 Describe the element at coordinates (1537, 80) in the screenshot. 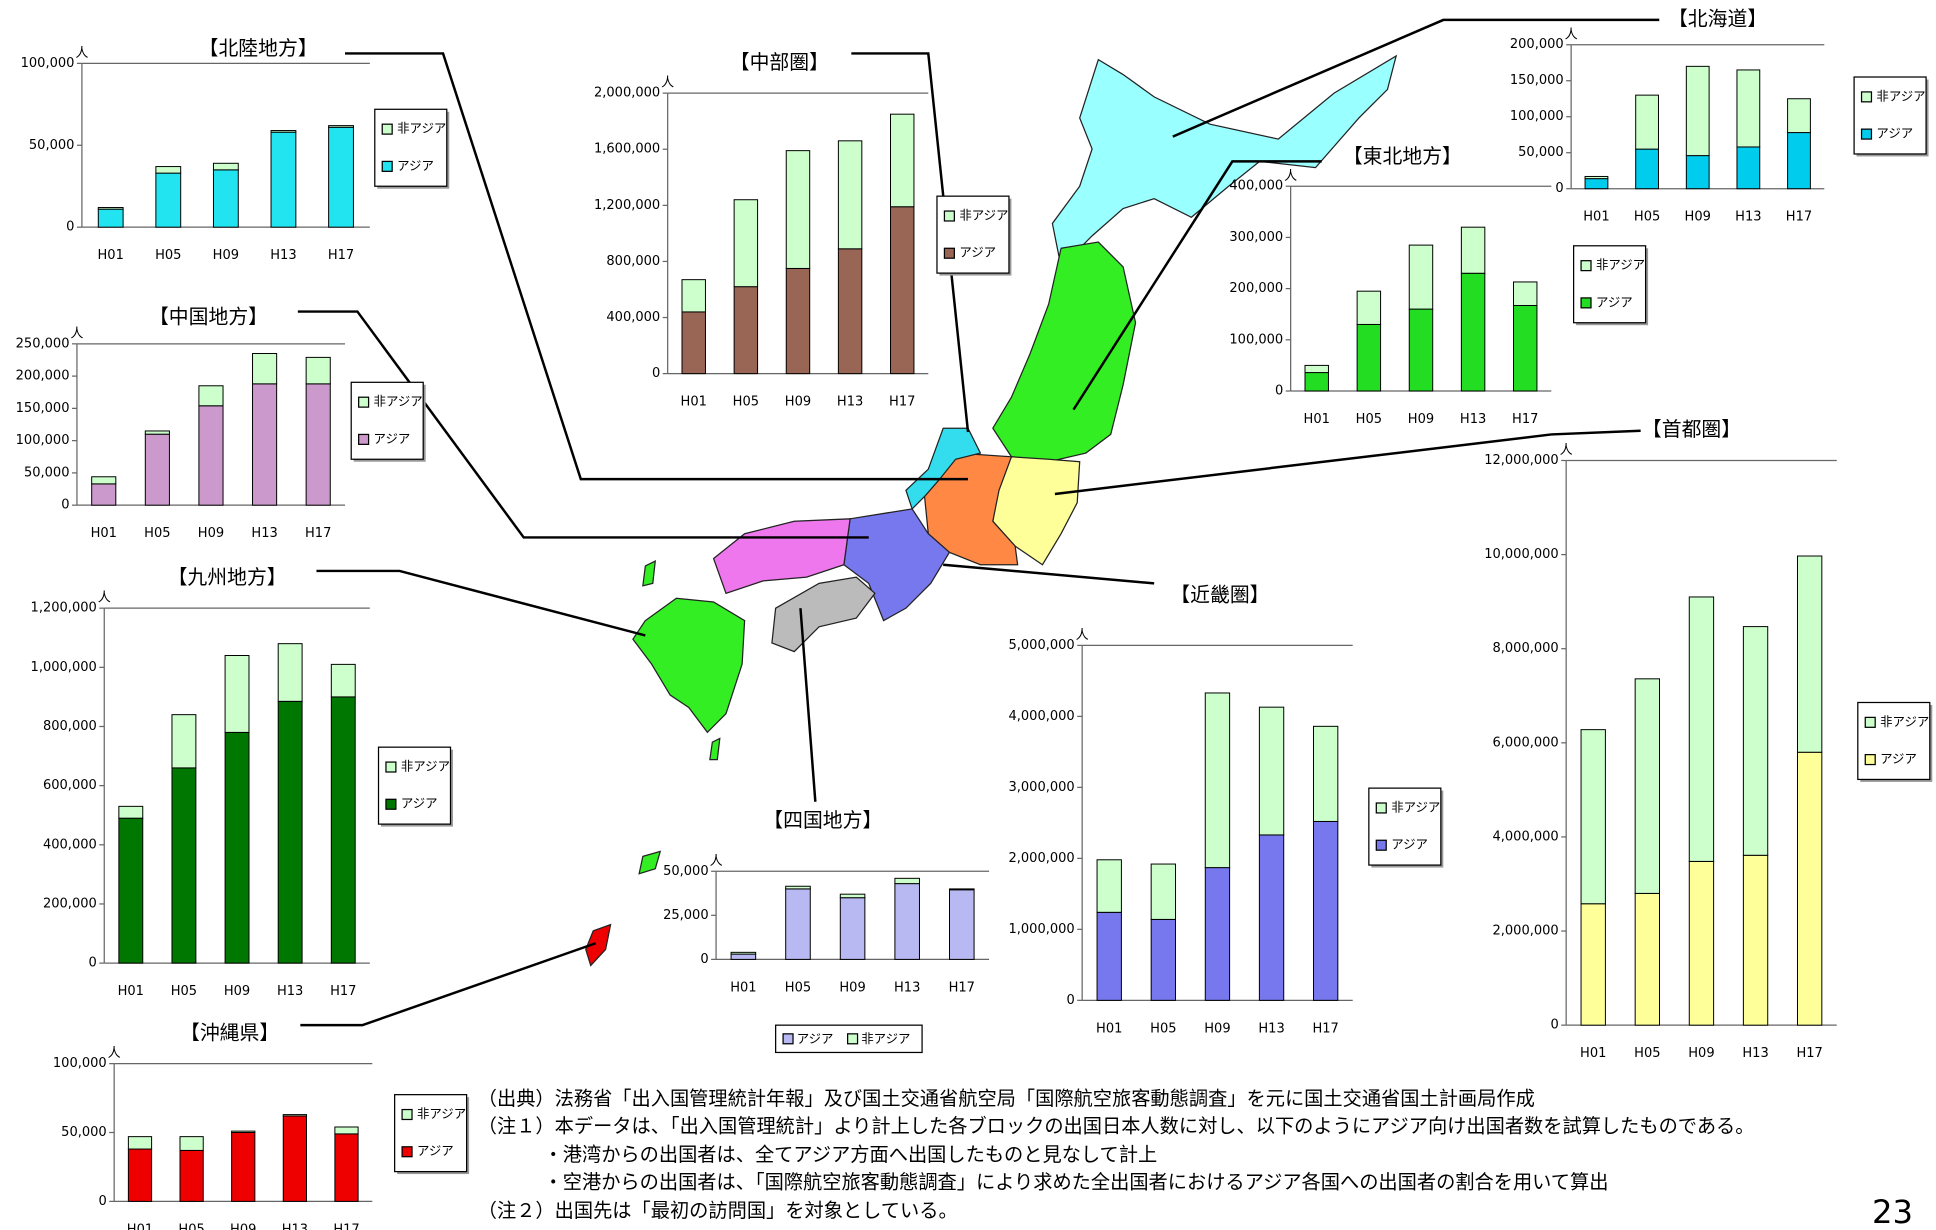

I see `y-tick-label: 150,000` at that location.